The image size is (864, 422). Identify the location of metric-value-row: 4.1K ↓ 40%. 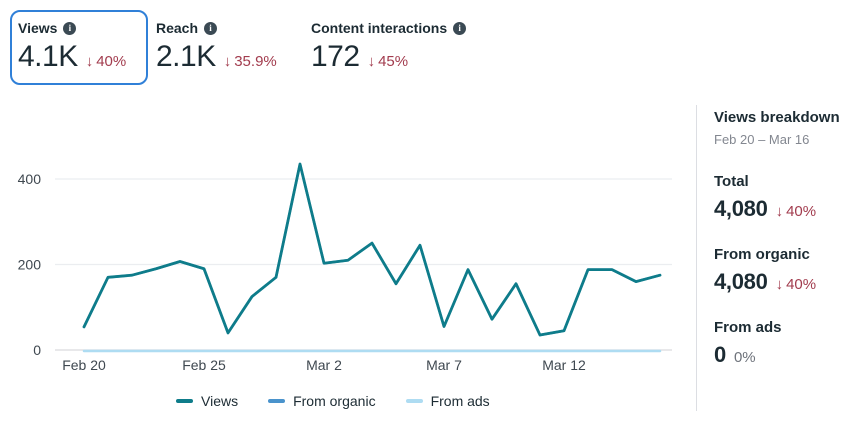
(79, 57).